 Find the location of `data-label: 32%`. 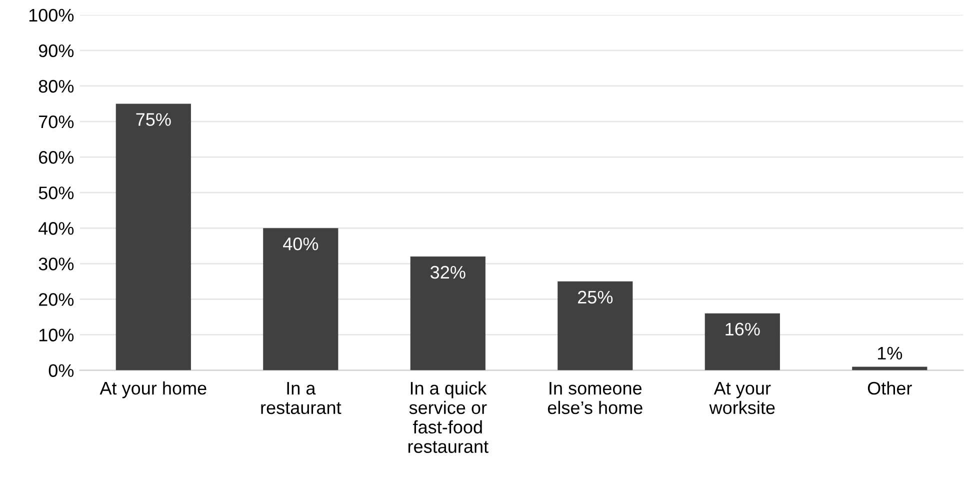

data-label: 32% is located at coordinates (448, 272).